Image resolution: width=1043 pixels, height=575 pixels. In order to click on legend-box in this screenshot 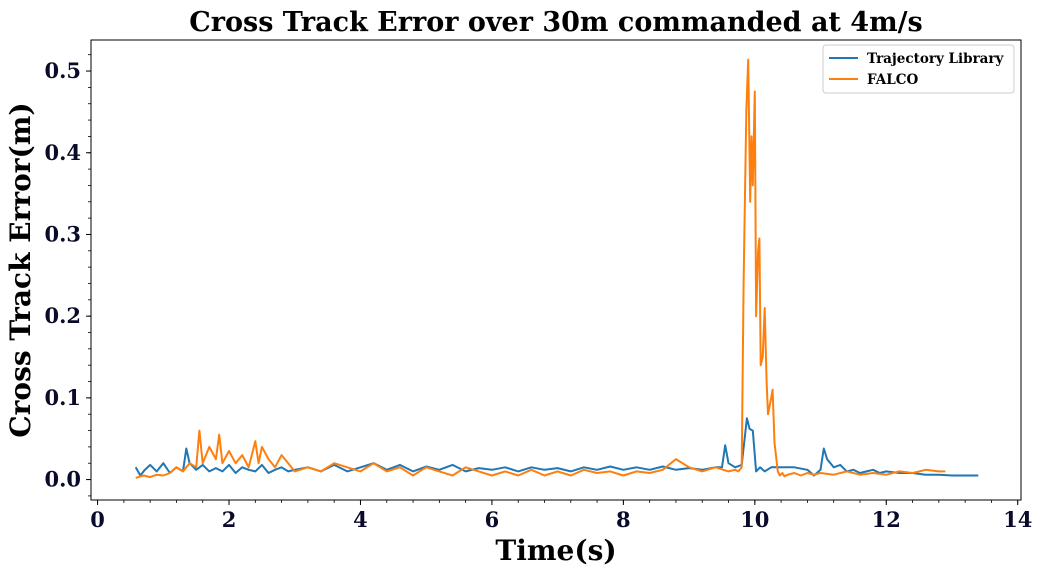, I will do `click(918, 69)`.